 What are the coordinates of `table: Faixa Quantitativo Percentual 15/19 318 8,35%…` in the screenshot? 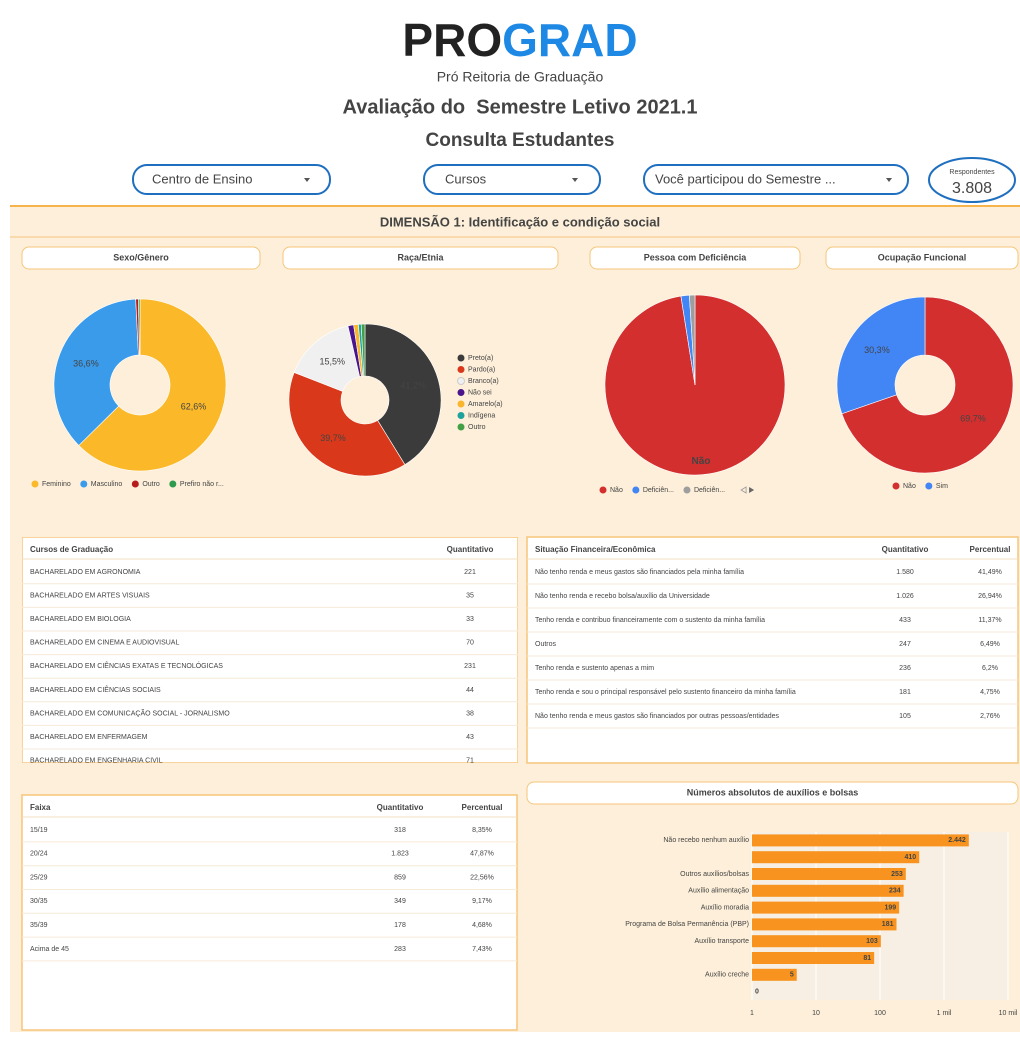 It's located at (269, 912).